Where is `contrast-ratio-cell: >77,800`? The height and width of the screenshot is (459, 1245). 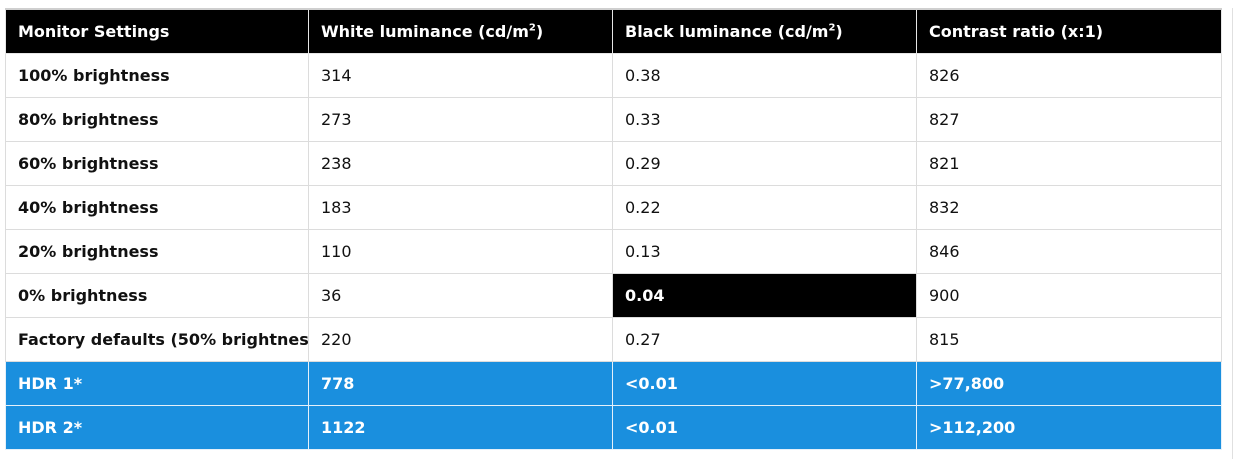 contrast-ratio-cell: >77,800 is located at coordinates (1069, 383).